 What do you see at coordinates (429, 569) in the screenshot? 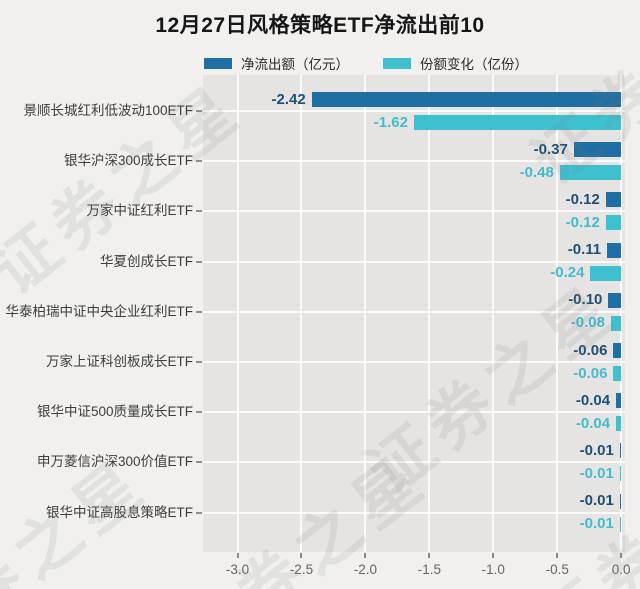
I see `x-tick-label: -1.5` at bounding box center [429, 569].